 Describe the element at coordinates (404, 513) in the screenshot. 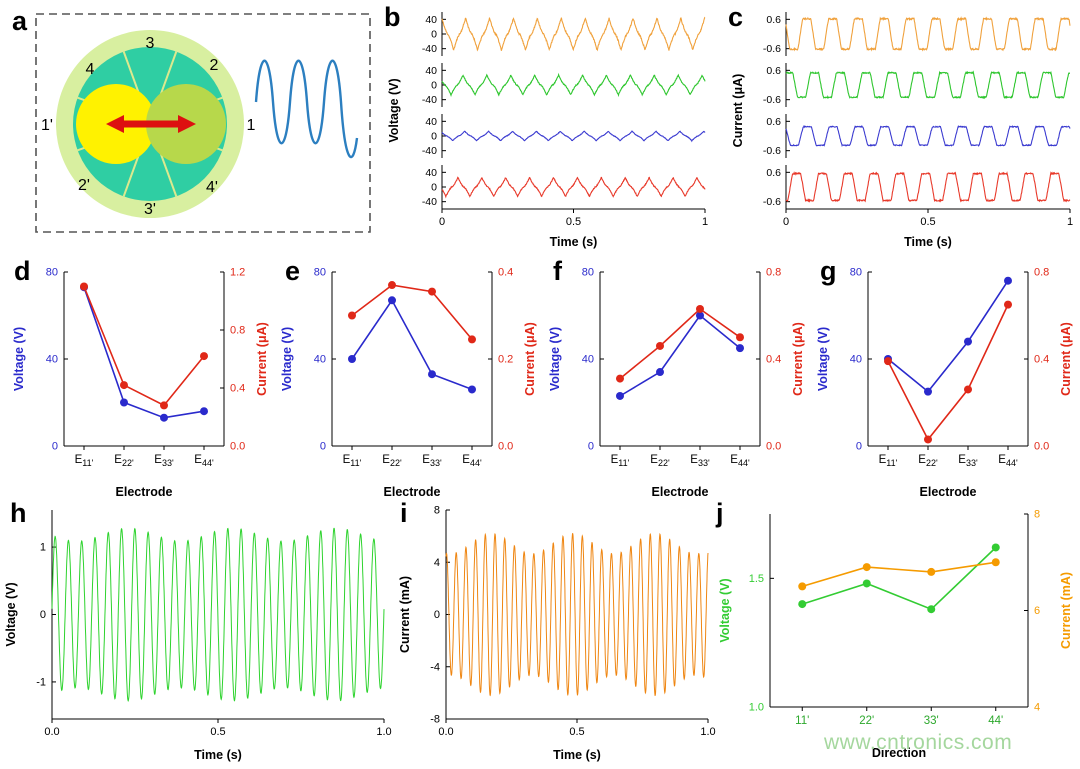

I see `panel-label-i: i` at that location.